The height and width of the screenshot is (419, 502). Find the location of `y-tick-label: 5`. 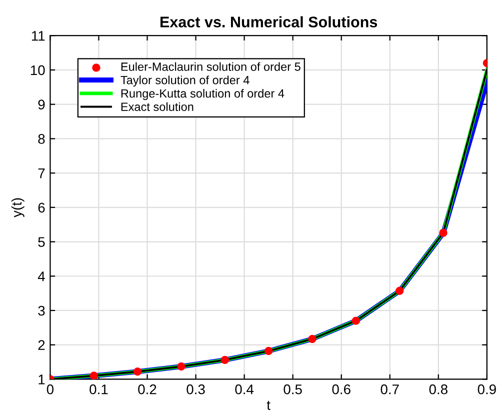

y-tick-label: 5 is located at coordinates (41, 242).